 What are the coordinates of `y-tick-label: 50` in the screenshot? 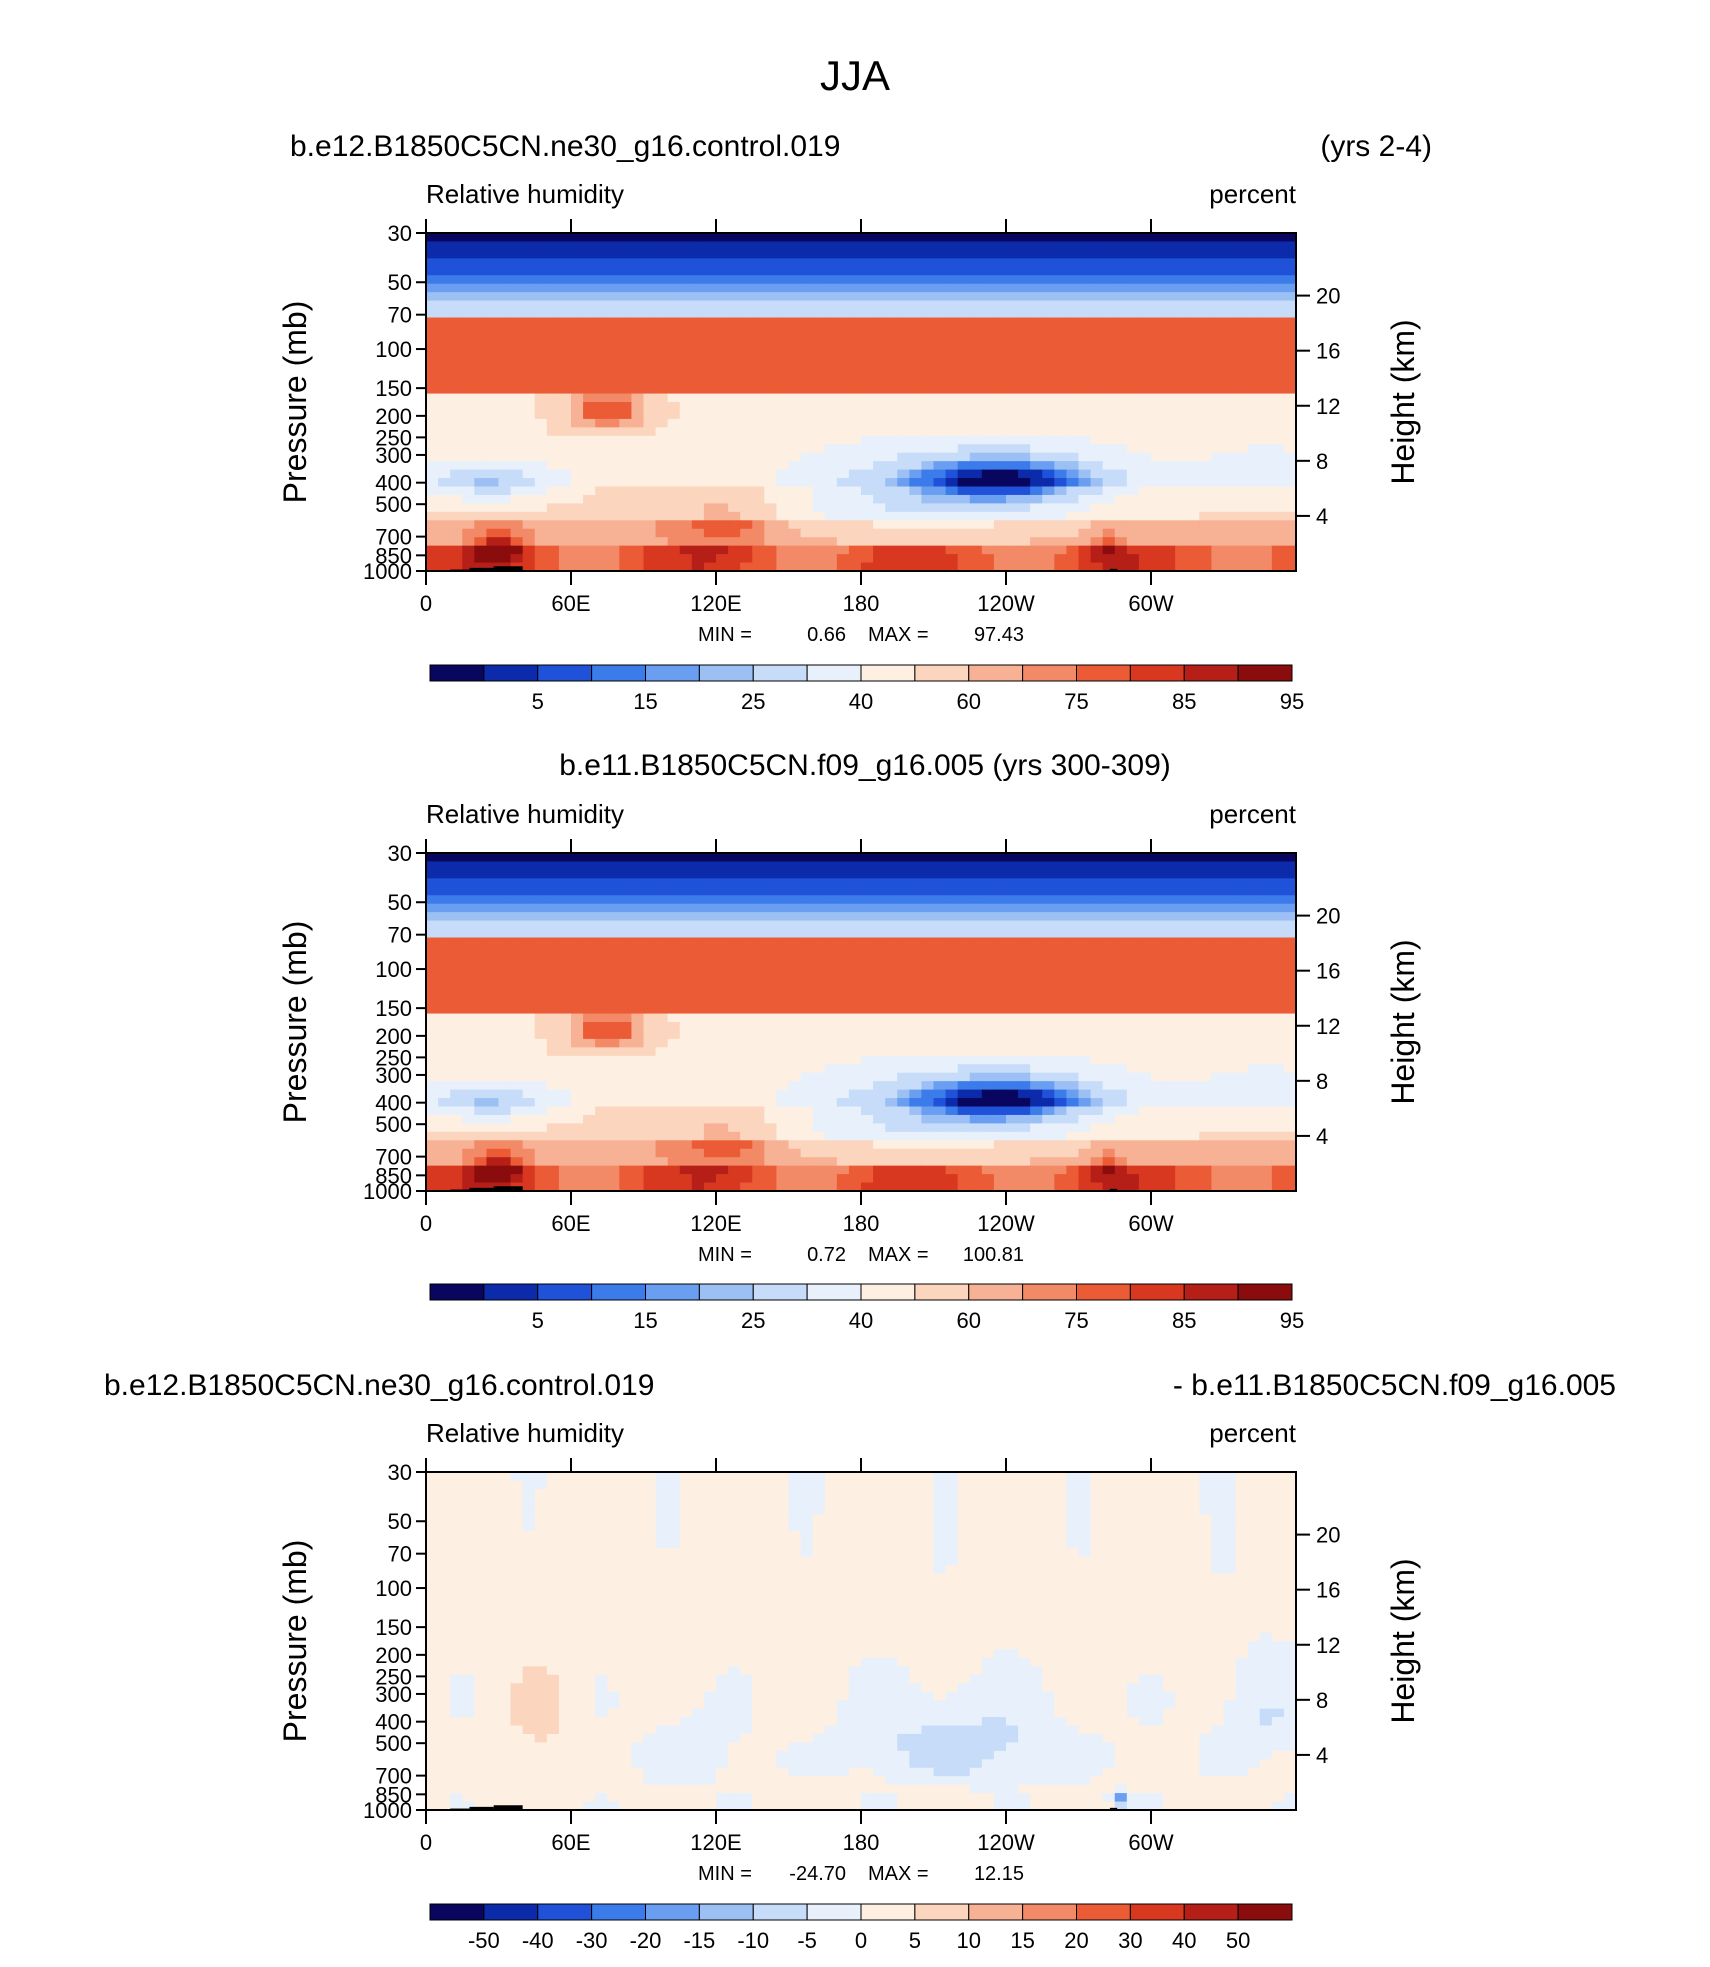 It's located at (400, 282).